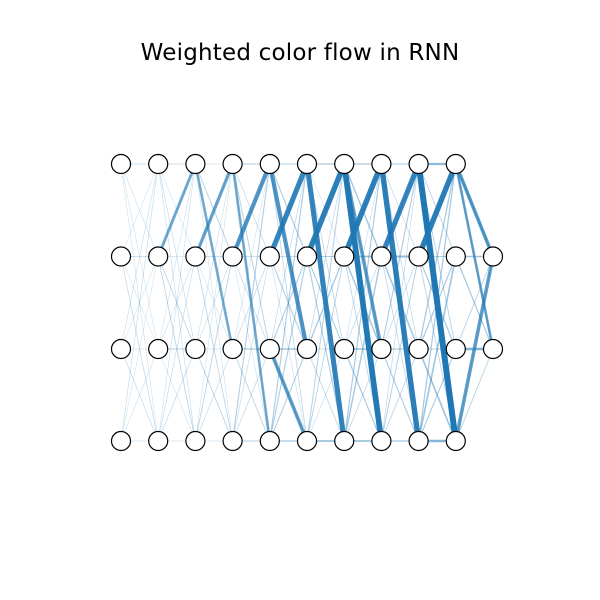 The width and height of the screenshot is (600, 600). Describe the element at coordinates (300, 53) in the screenshot. I see `figure-title: Weighted color flow in RNN` at that location.